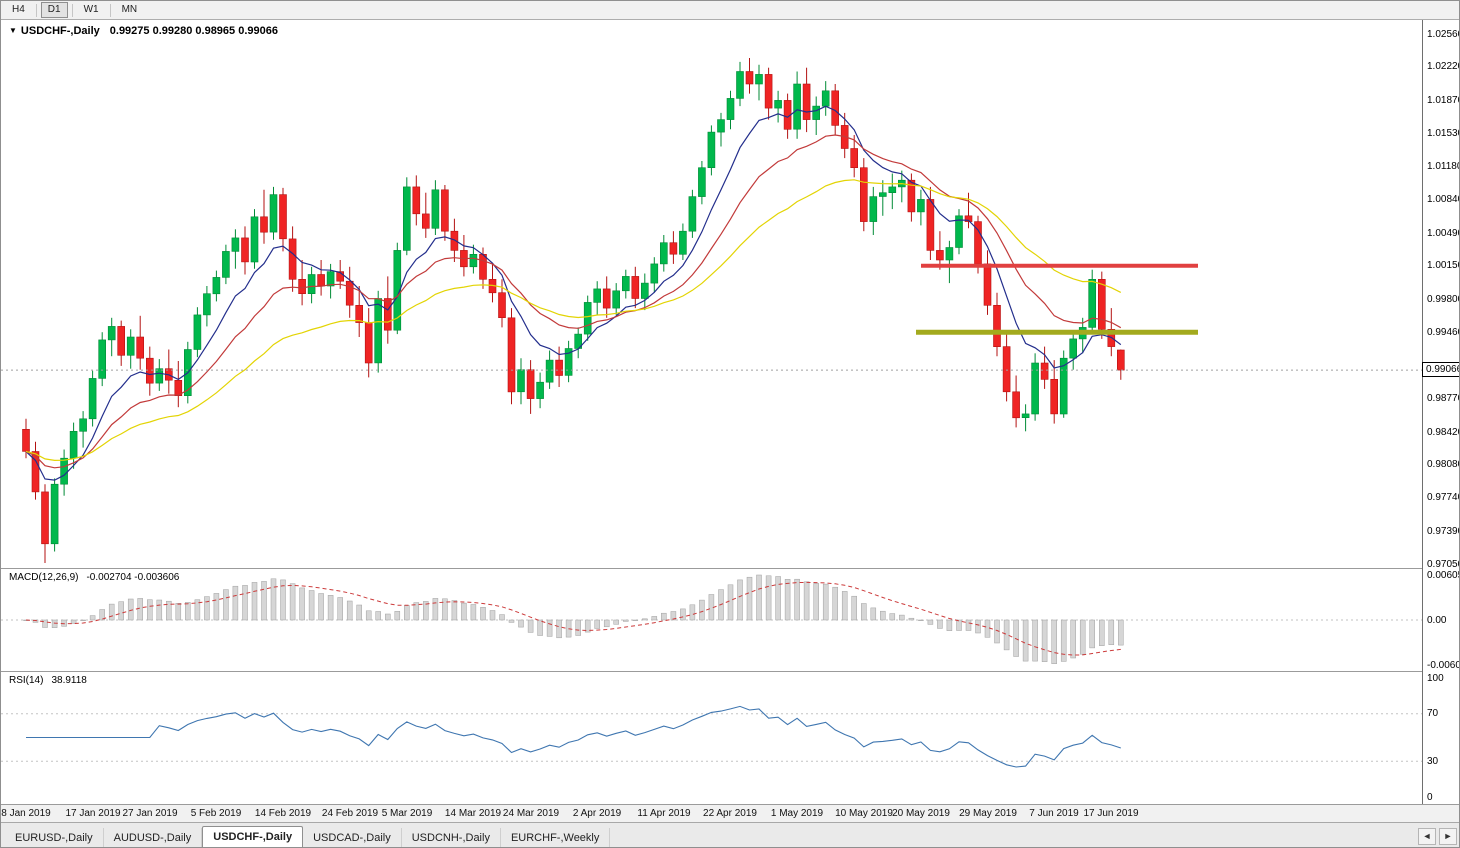 This screenshot has height=848, width=1460. I want to click on price-axis-label: 0.99800, so click(1443, 299).